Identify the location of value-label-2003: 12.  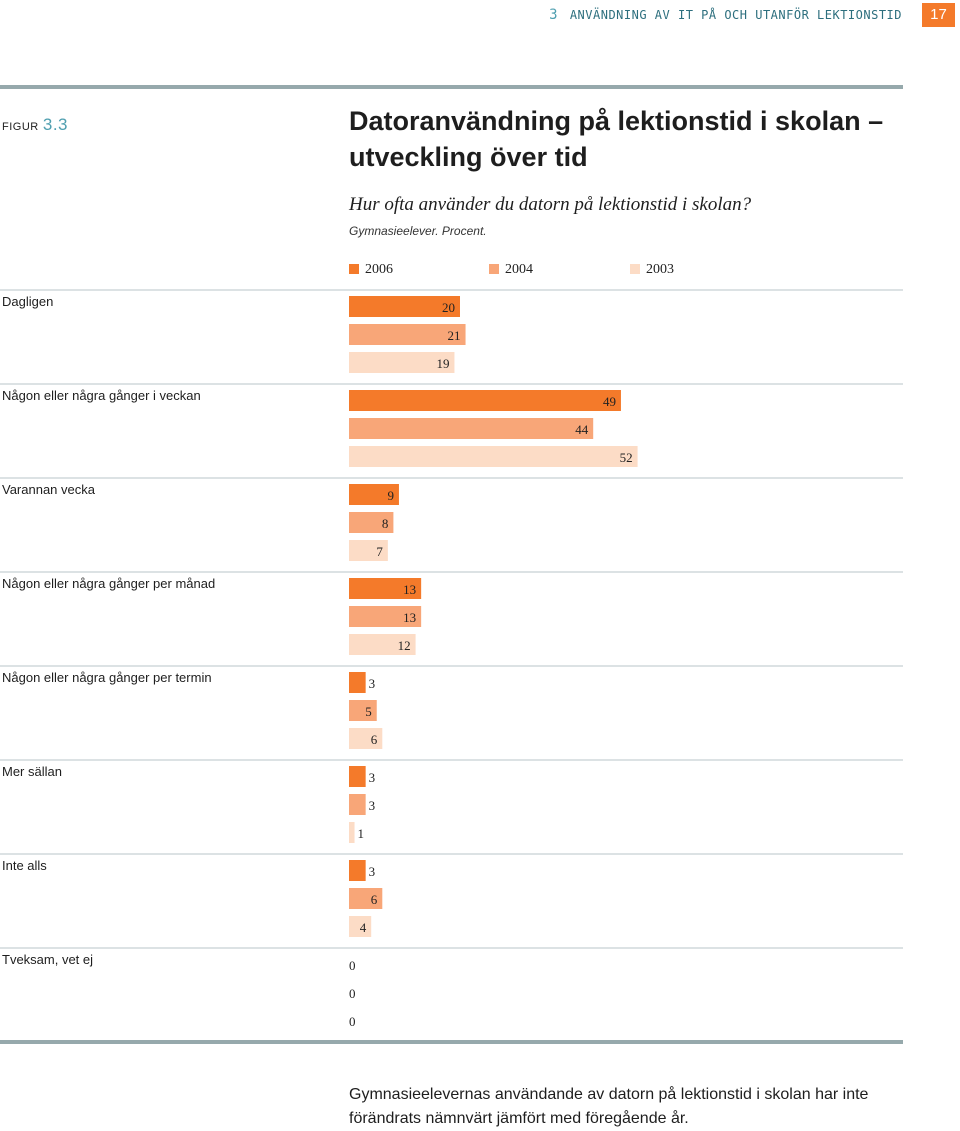
(404, 645).